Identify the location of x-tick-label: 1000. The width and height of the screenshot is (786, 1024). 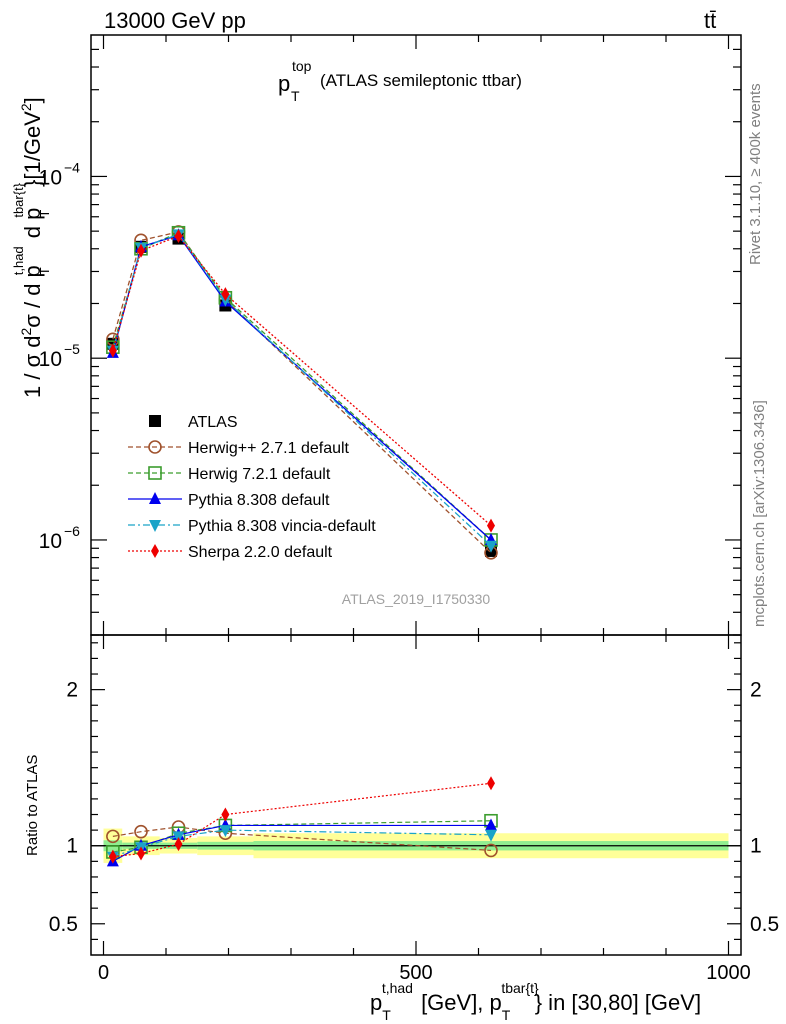
(728, 973).